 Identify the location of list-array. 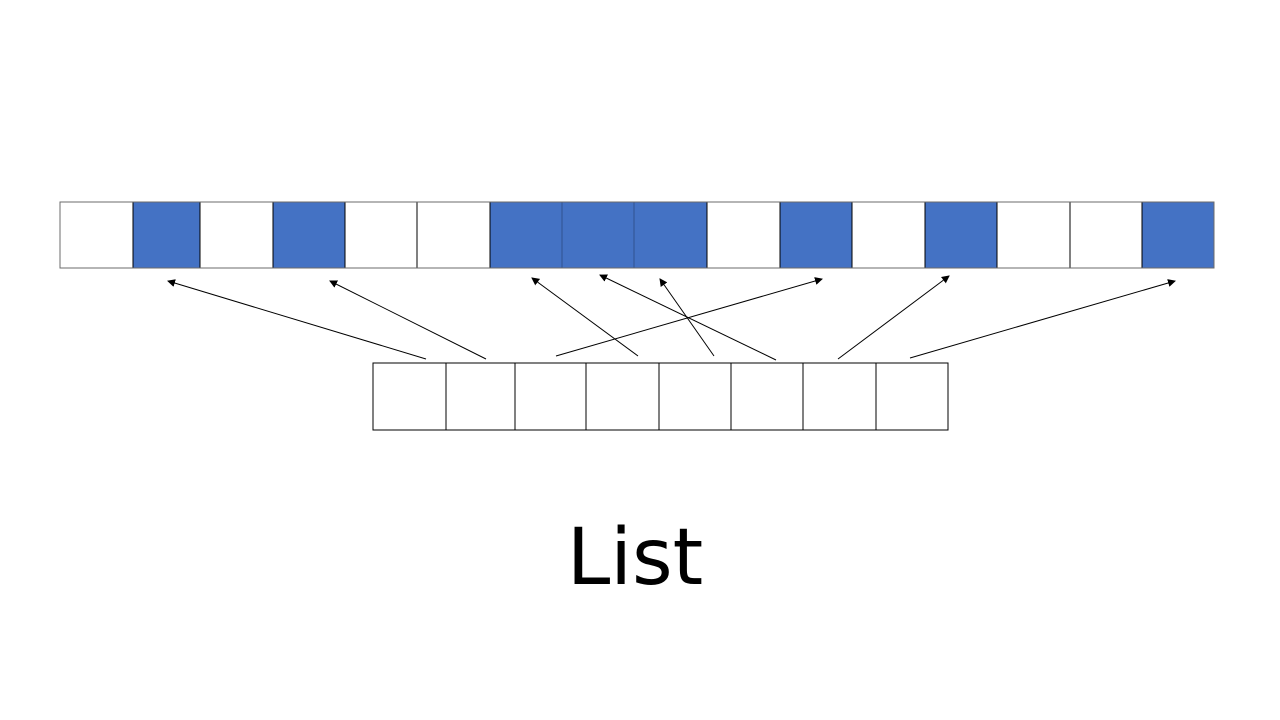
(660, 396).